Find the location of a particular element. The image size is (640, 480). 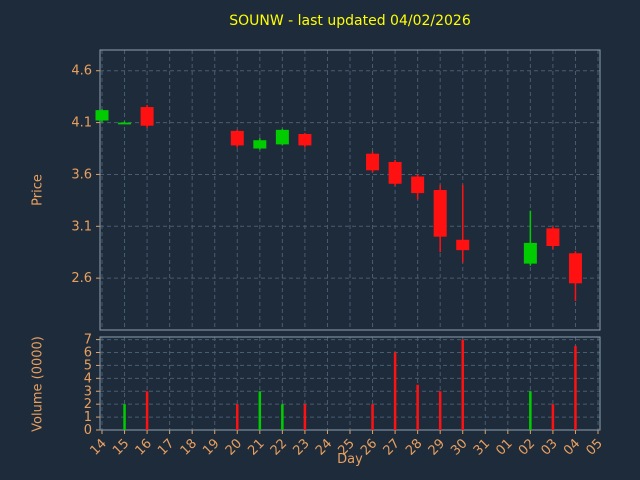

price-tick-label: 3.6 is located at coordinates (81, 174).